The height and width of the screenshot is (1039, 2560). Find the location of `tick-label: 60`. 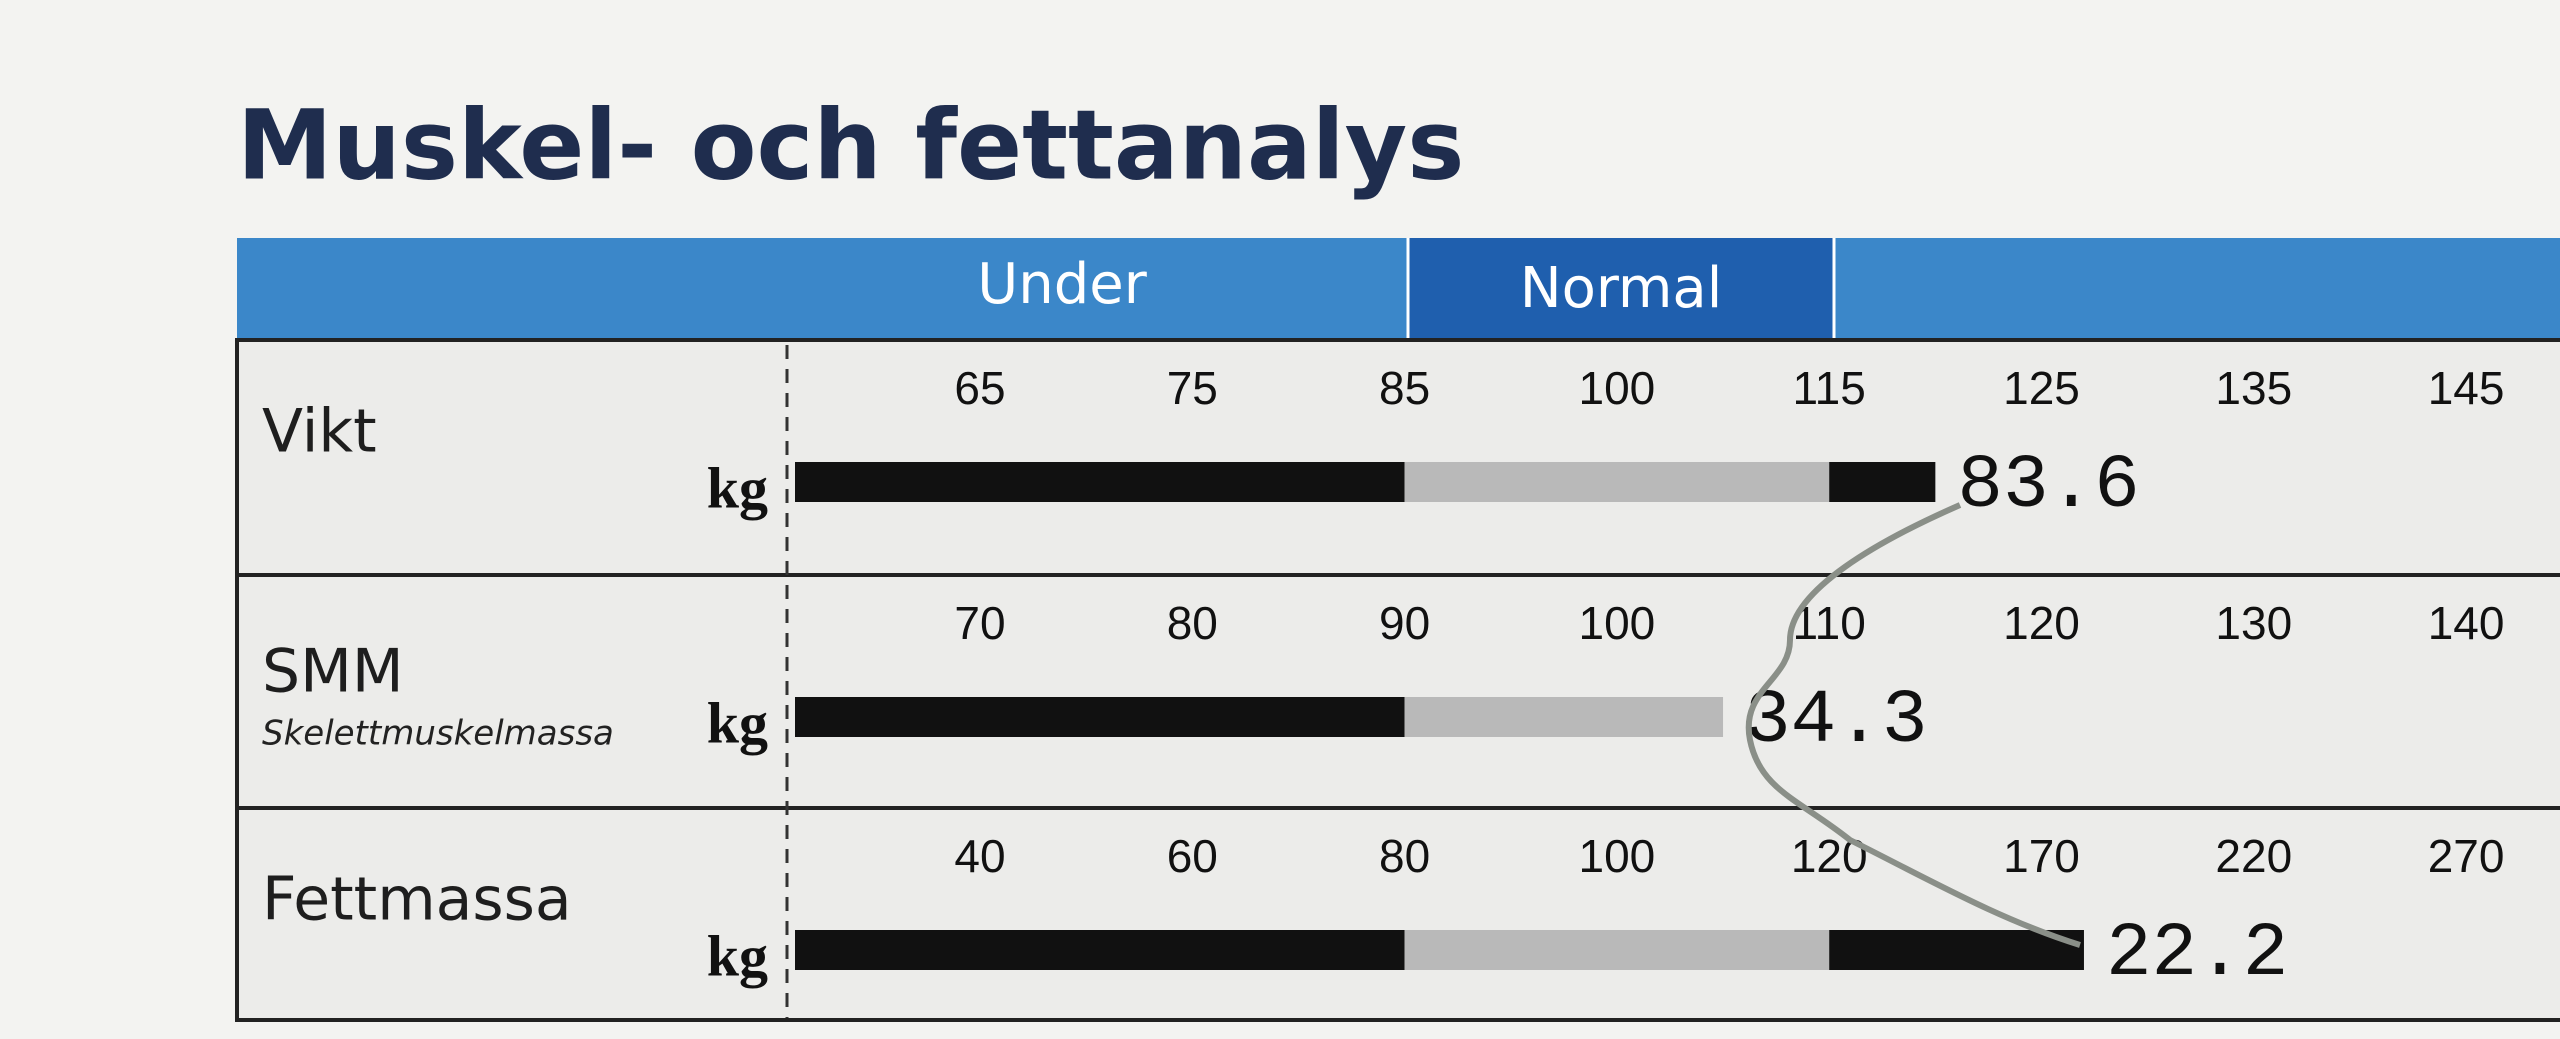

tick-label: 60 is located at coordinates (1192, 856).